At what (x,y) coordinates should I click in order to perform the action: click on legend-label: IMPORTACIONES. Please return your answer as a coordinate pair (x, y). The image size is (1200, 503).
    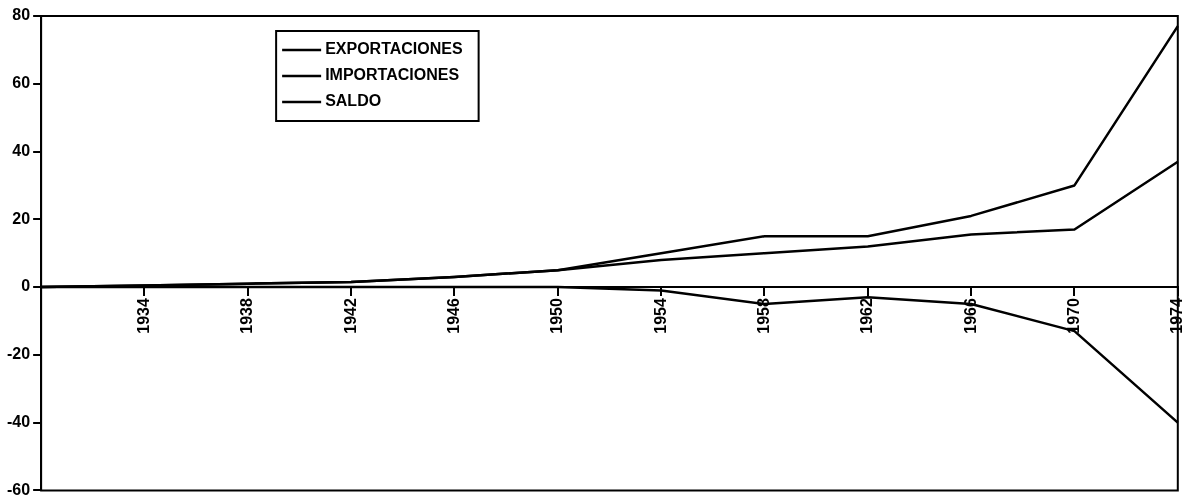
    Looking at the image, I should click on (392, 75).